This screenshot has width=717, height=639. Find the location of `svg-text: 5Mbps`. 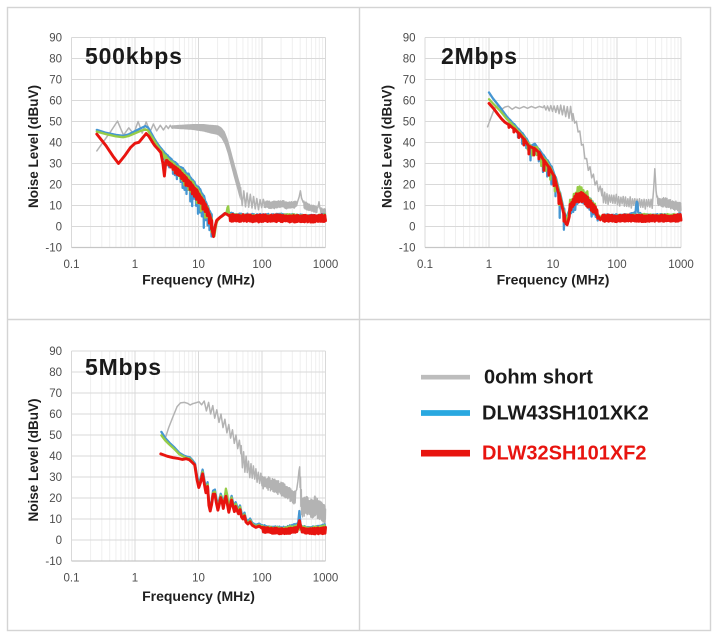

svg-text: 5Mbps is located at coordinates (123, 367).